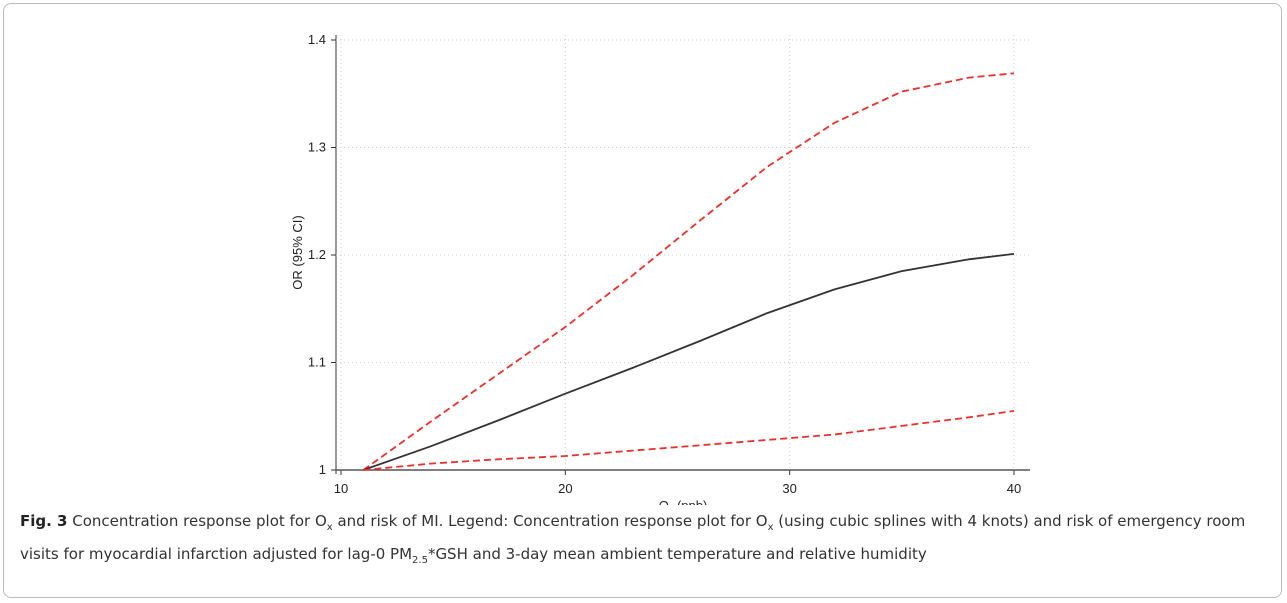 The image size is (1287, 603). I want to click on y-tick-label: 1.1, so click(317, 362).